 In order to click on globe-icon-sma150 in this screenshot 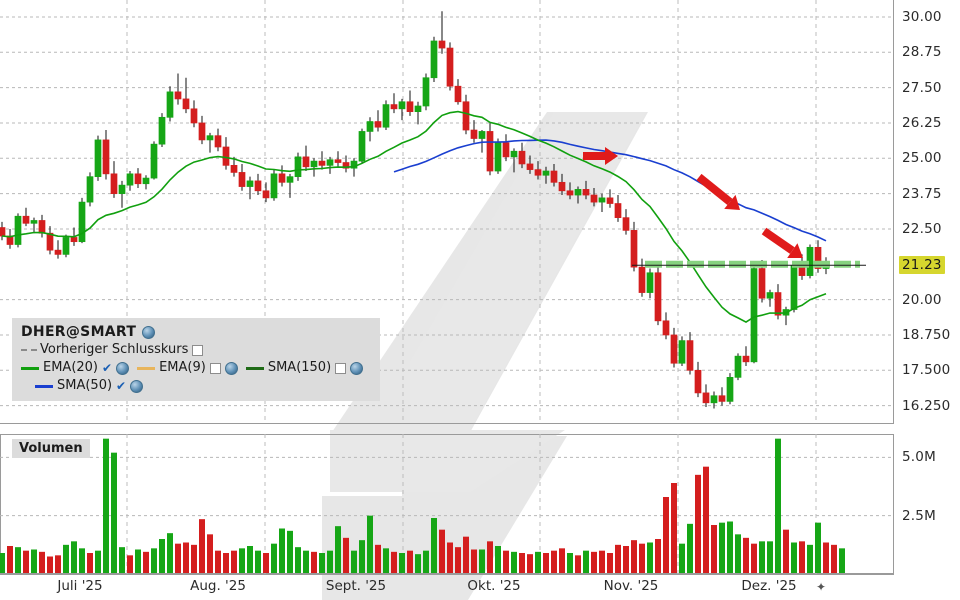, I will do `click(357, 368)`.